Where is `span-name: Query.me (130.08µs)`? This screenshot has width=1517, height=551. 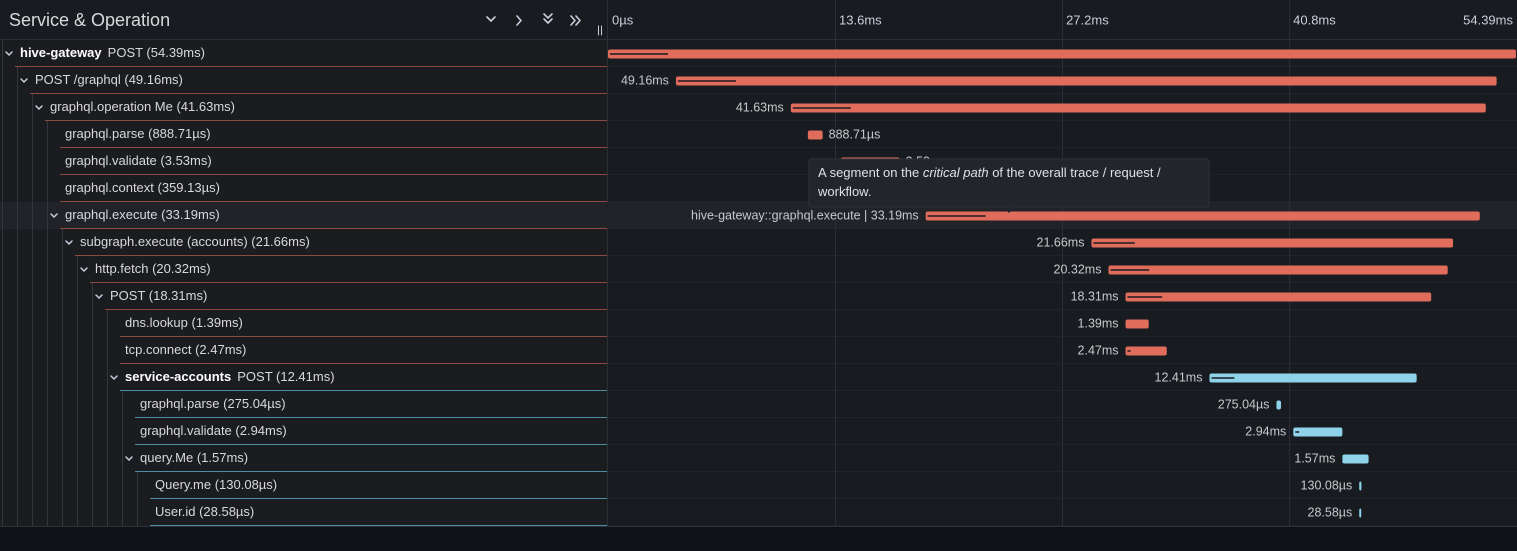 span-name: Query.me (130.08µs) is located at coordinates (216, 484).